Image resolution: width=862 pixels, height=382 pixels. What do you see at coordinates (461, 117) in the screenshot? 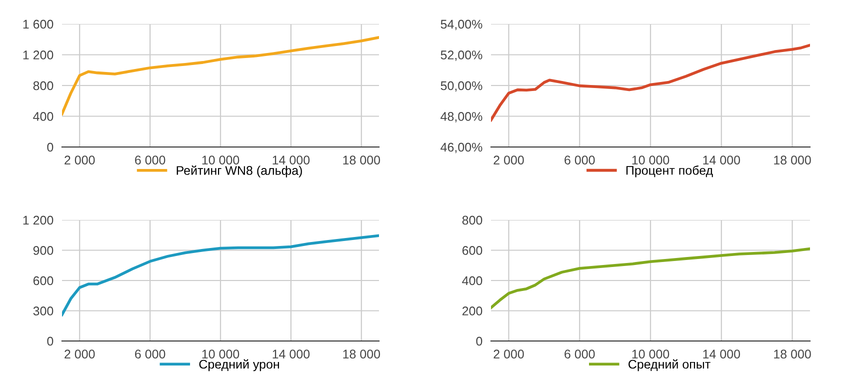
I see `y-tick-label: 48,00%` at bounding box center [461, 117].